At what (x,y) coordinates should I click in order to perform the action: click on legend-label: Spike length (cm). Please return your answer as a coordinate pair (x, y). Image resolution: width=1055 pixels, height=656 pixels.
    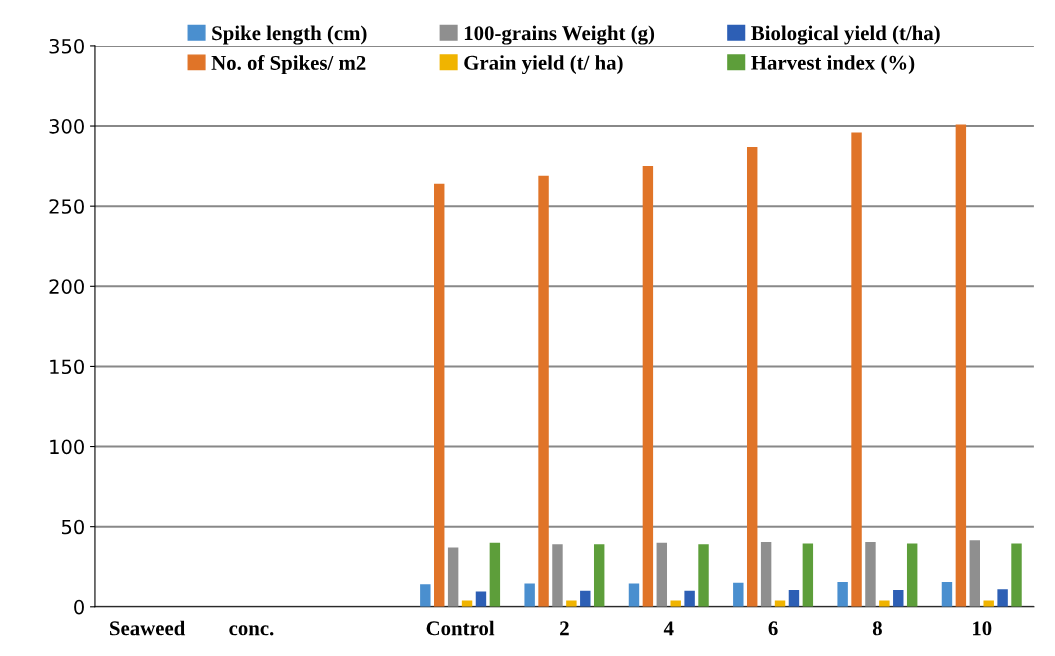
    Looking at the image, I should click on (289, 35).